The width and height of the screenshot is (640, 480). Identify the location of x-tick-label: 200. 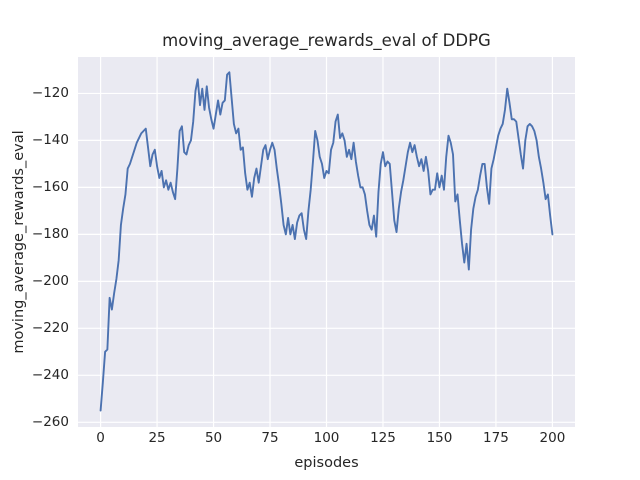
(552, 438).